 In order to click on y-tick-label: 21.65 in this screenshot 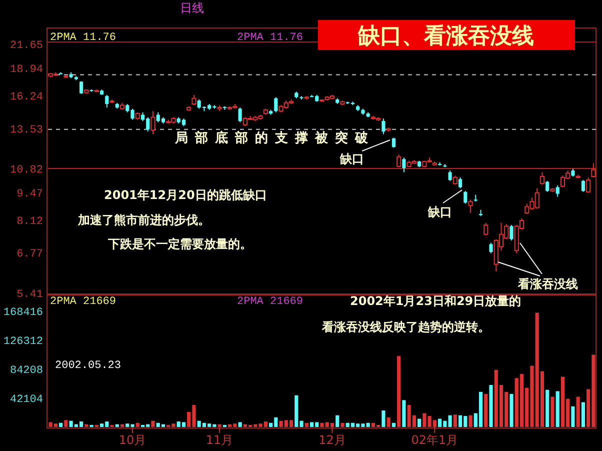, I will do `click(26, 46)`.